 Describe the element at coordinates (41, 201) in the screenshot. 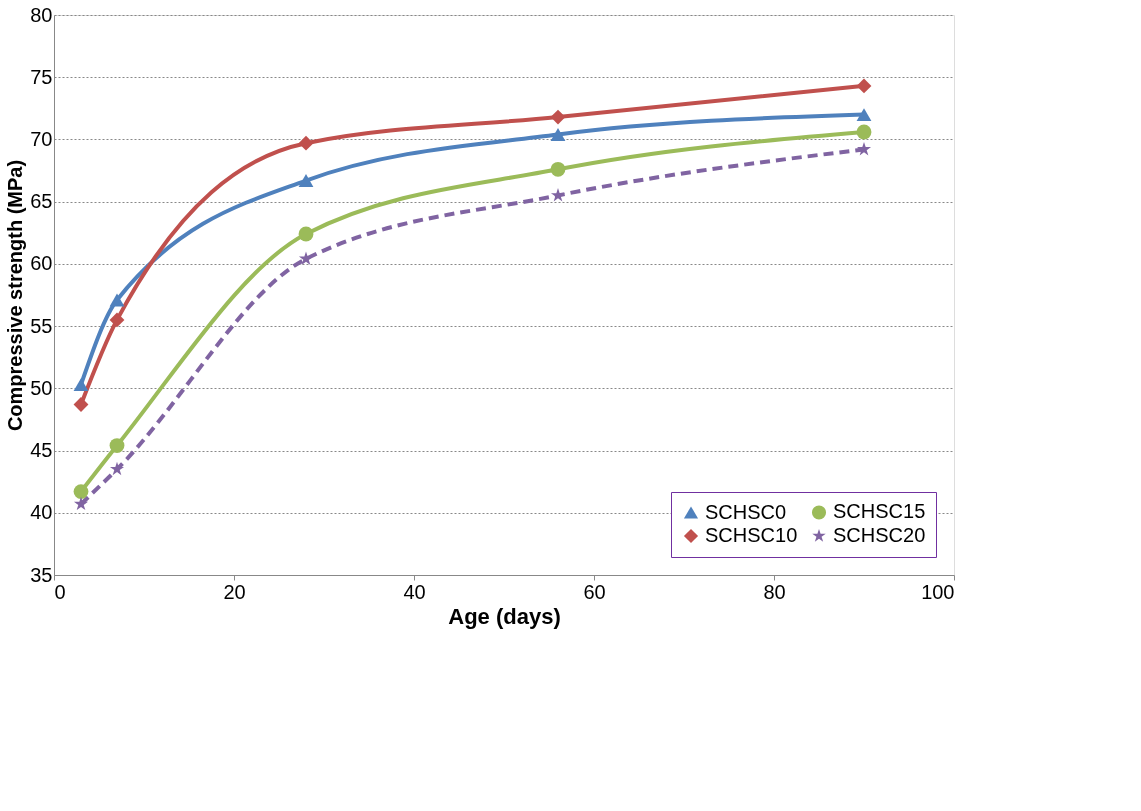

I see `y-tick-label: 65` at that location.